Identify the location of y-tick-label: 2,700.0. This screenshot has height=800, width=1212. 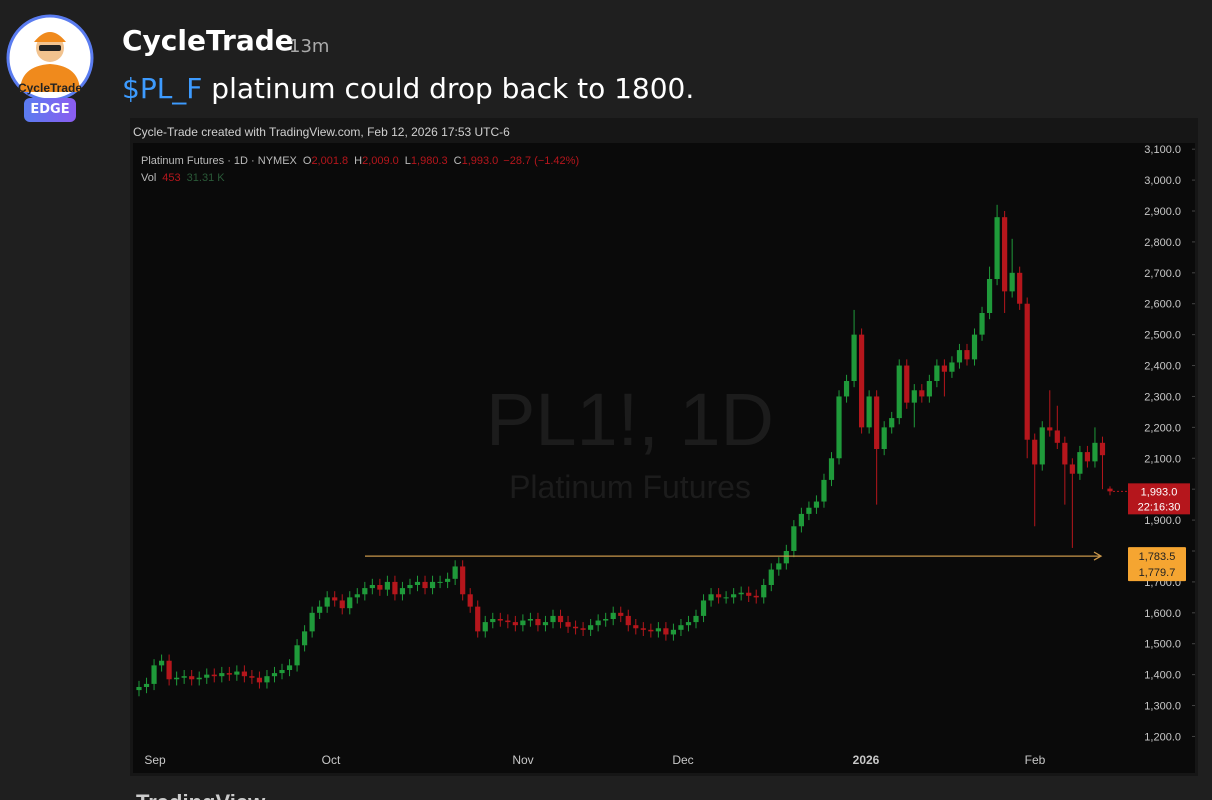
(1162, 274).